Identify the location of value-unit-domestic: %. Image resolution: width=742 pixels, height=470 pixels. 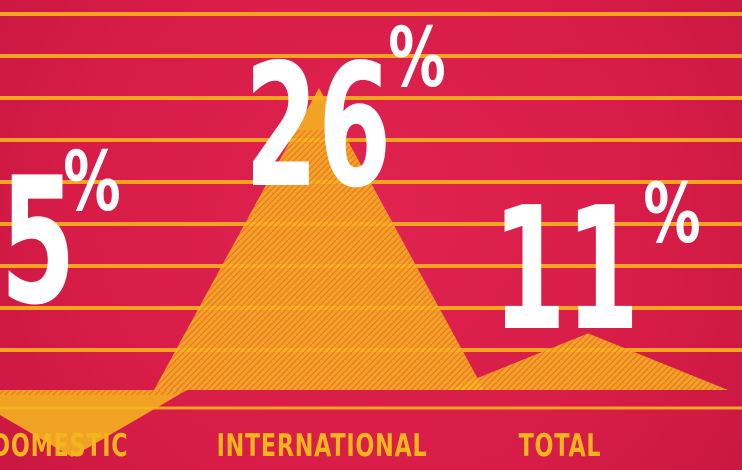
(92, 182).